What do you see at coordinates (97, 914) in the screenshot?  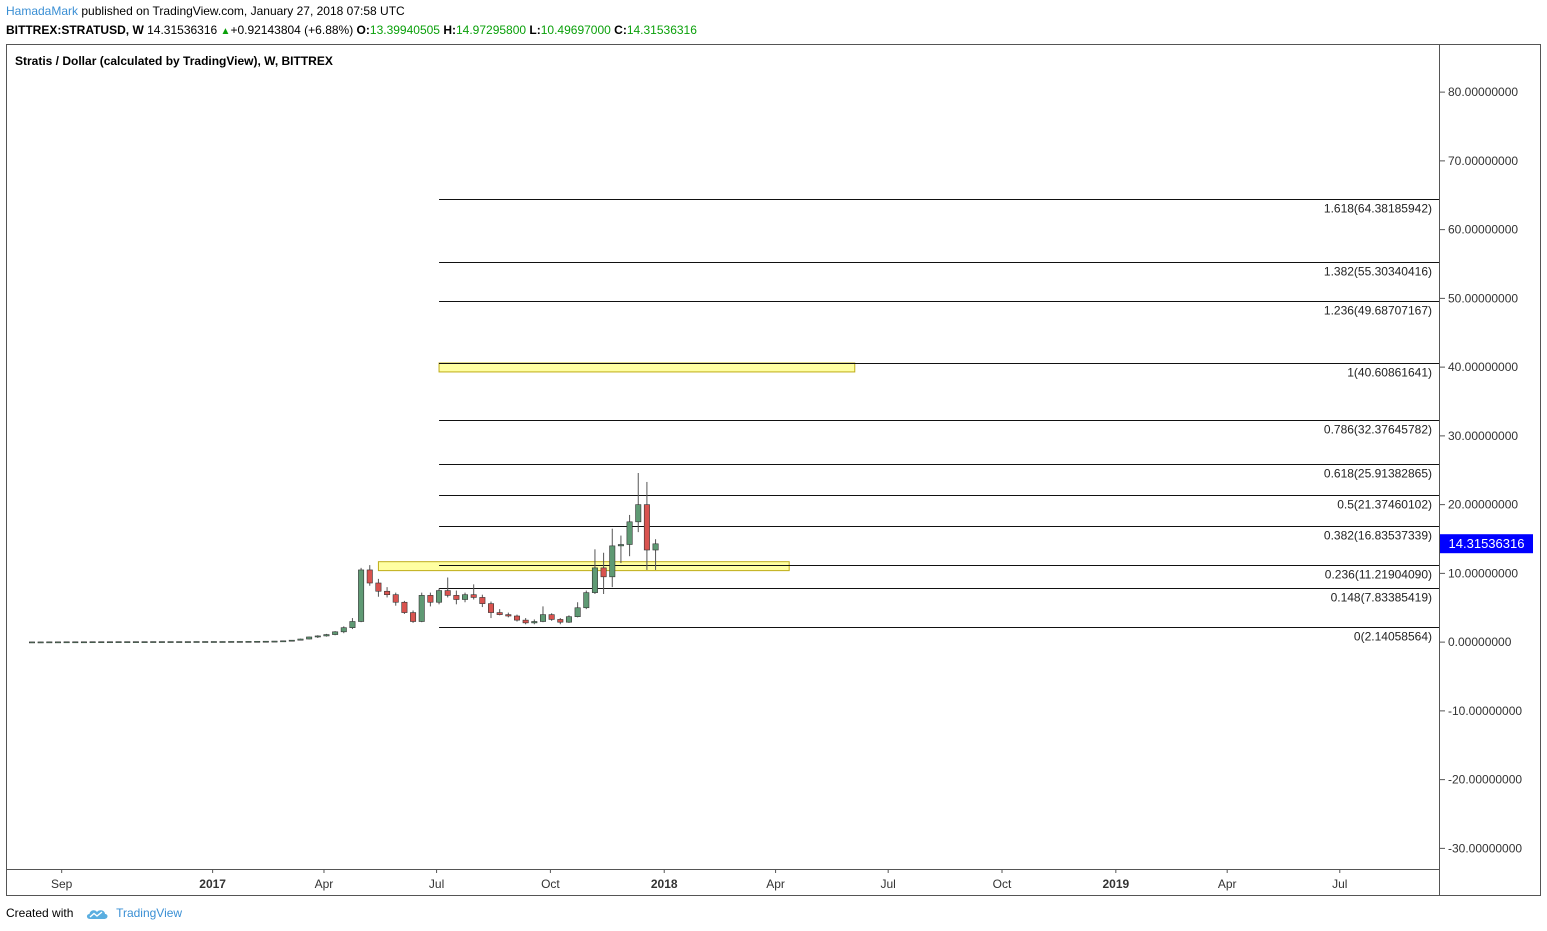 I see `tradingview-cloud-icon` at bounding box center [97, 914].